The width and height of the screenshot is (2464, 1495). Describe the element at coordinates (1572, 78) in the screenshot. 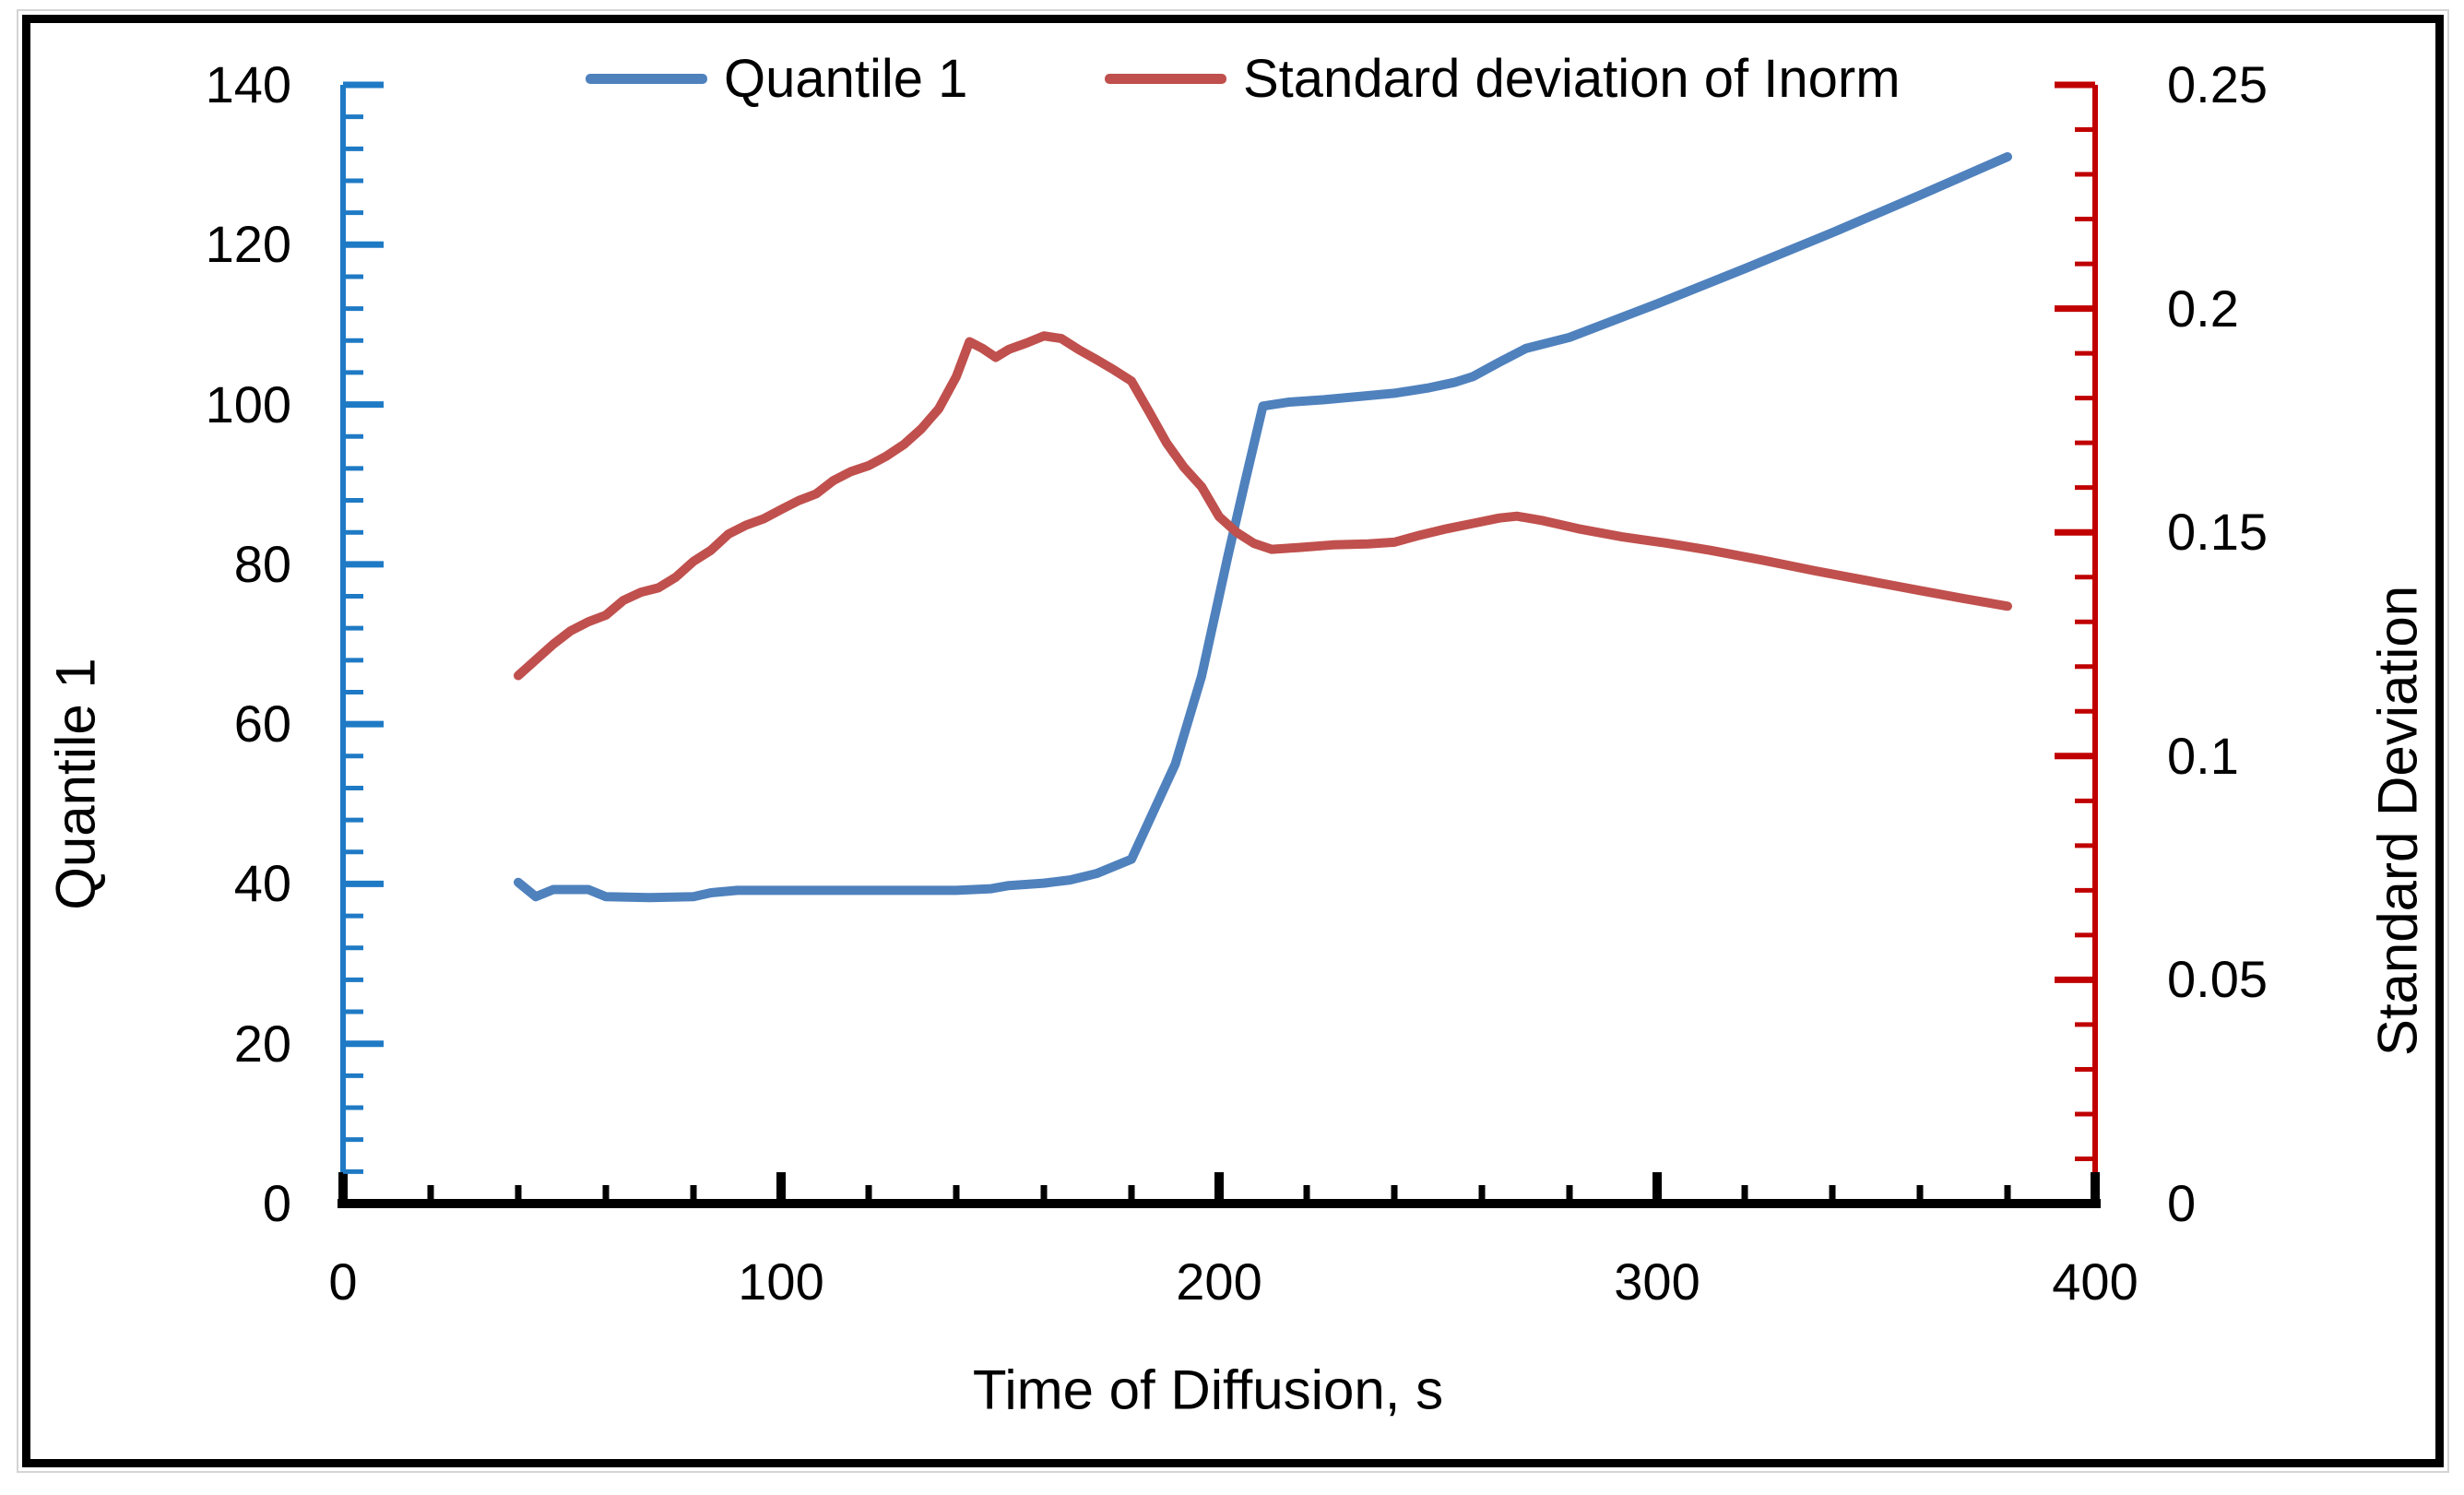

I see `legend-label: Standard deviation of Inorm` at that location.